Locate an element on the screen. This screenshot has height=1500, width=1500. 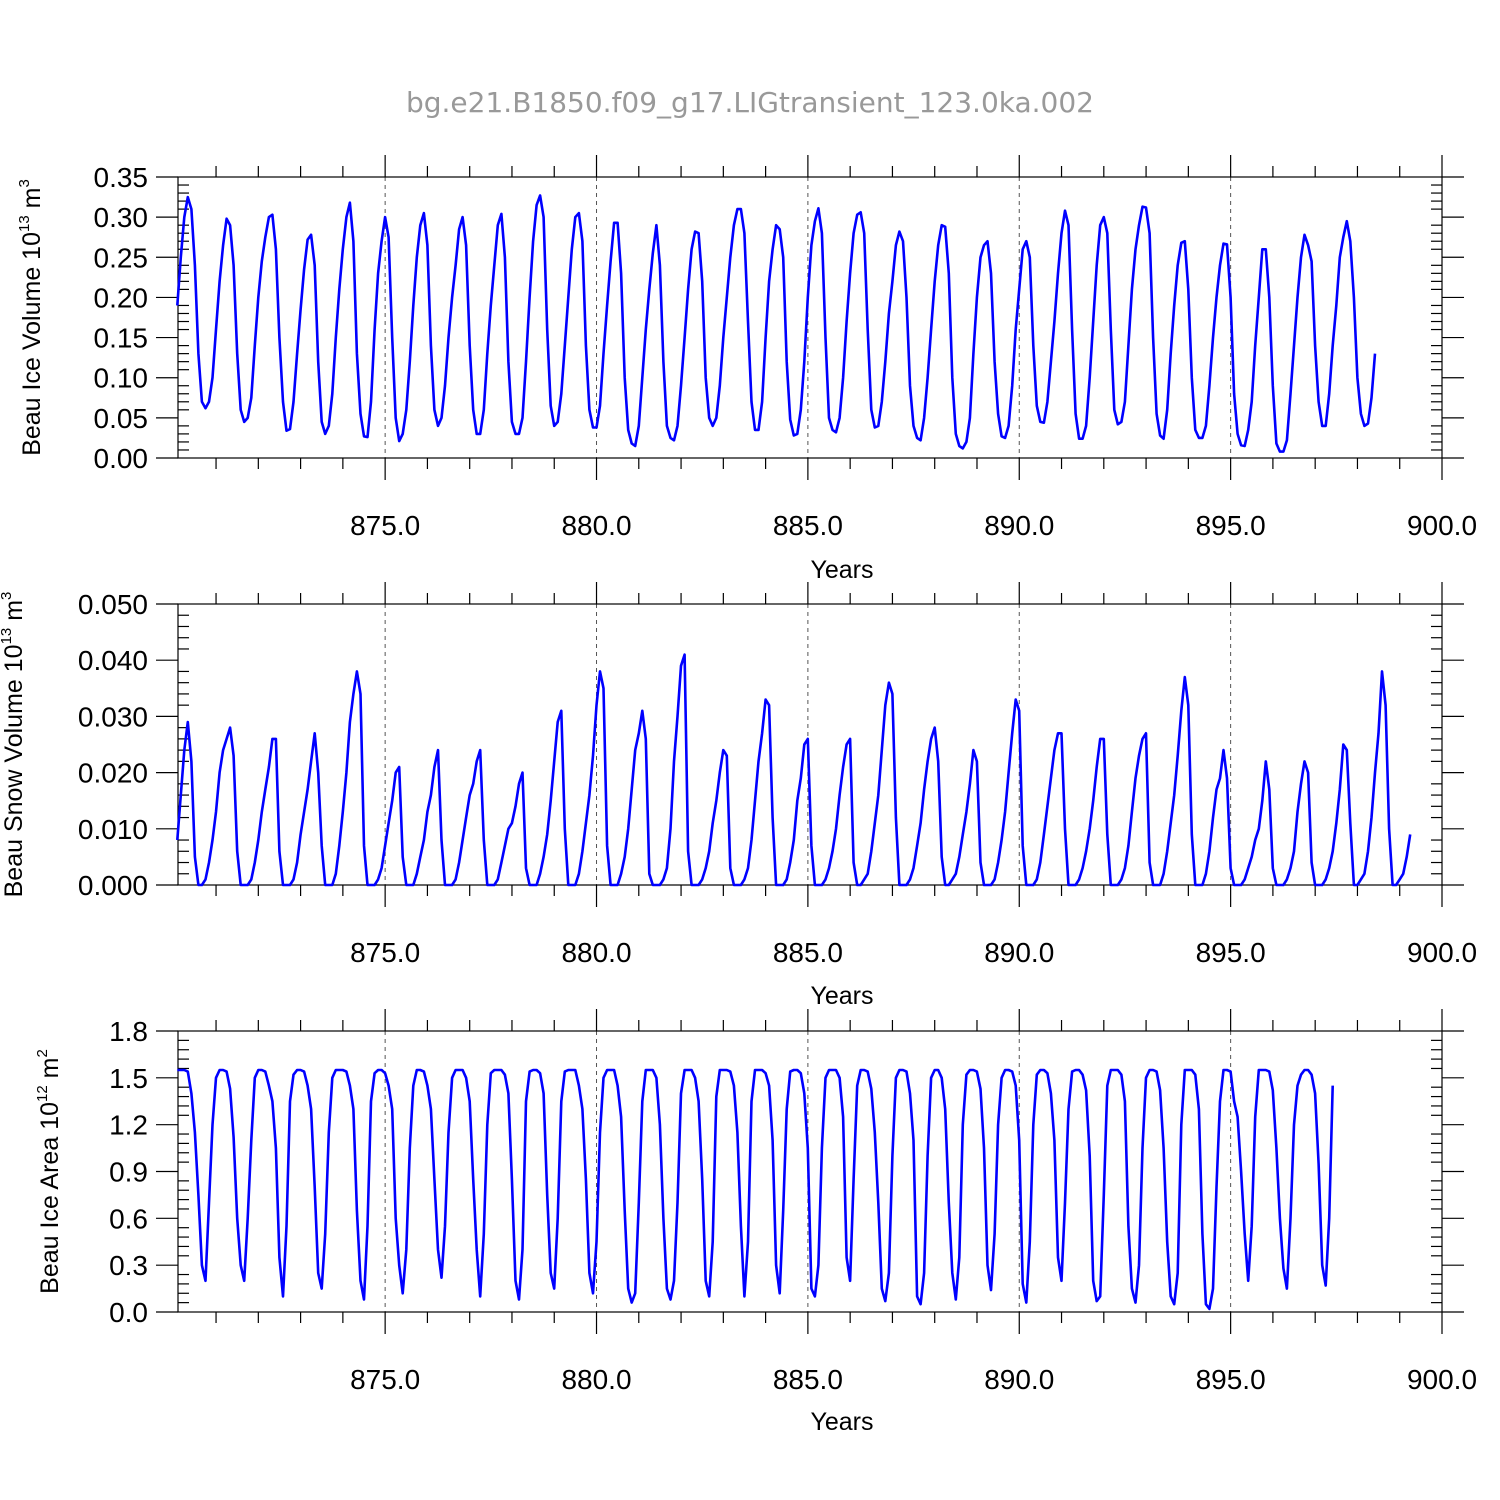
y-tick-label: 0.0 is located at coordinates (128, 1312).